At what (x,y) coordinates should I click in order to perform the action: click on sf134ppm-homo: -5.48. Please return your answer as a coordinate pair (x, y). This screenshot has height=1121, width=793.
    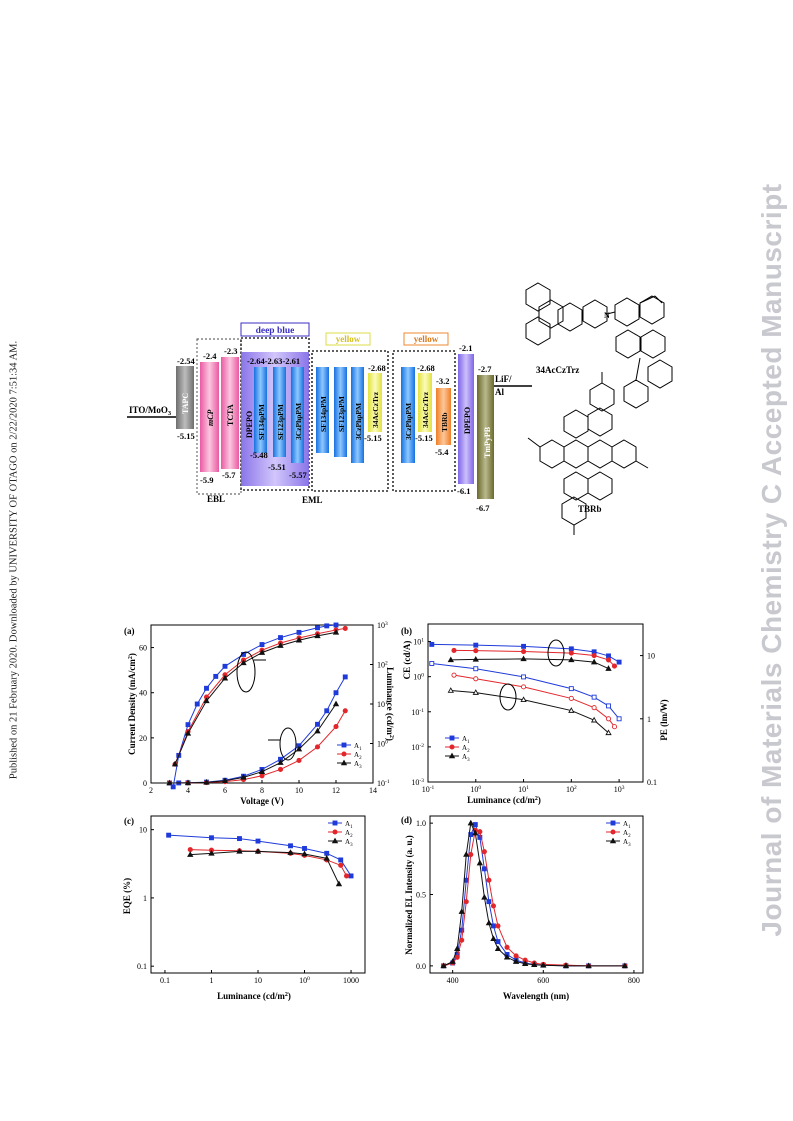
    Looking at the image, I should click on (259, 455).